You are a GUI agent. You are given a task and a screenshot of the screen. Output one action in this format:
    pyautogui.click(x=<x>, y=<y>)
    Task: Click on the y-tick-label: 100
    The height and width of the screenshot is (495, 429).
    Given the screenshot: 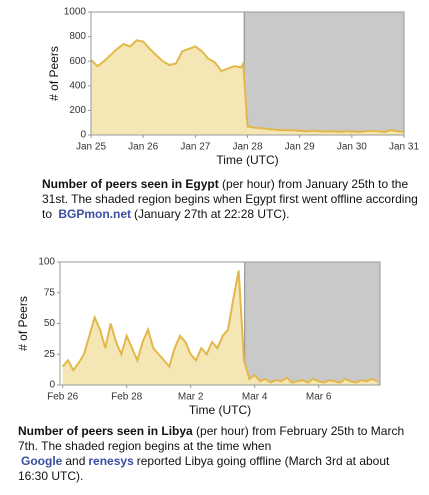 What is the action you would take?
    pyautogui.click(x=46, y=262)
    